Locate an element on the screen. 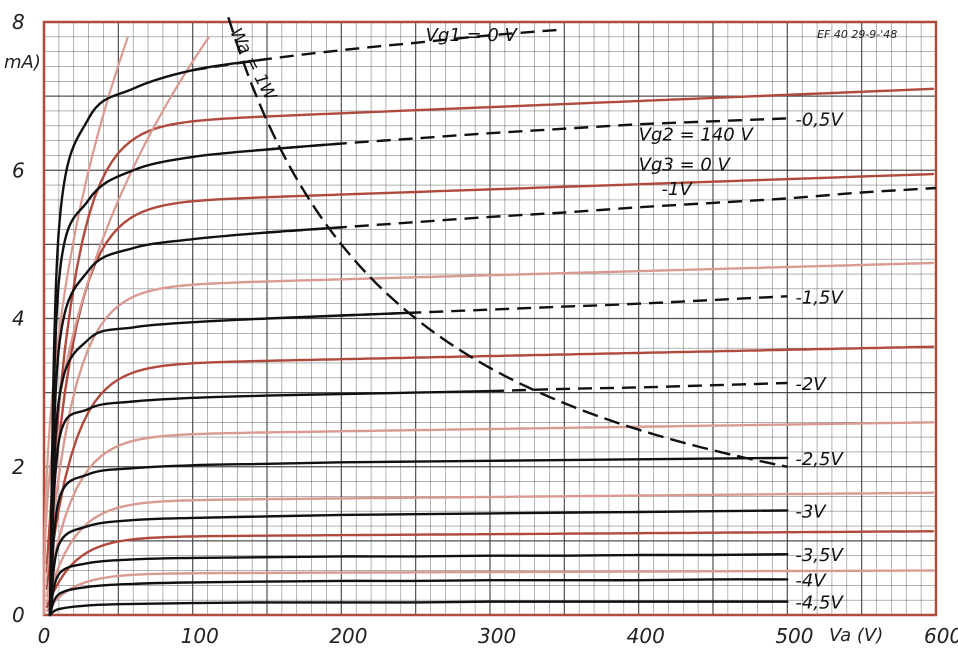 This screenshot has width=958, height=660. y-tick-label: 8 is located at coordinates (18, 22).